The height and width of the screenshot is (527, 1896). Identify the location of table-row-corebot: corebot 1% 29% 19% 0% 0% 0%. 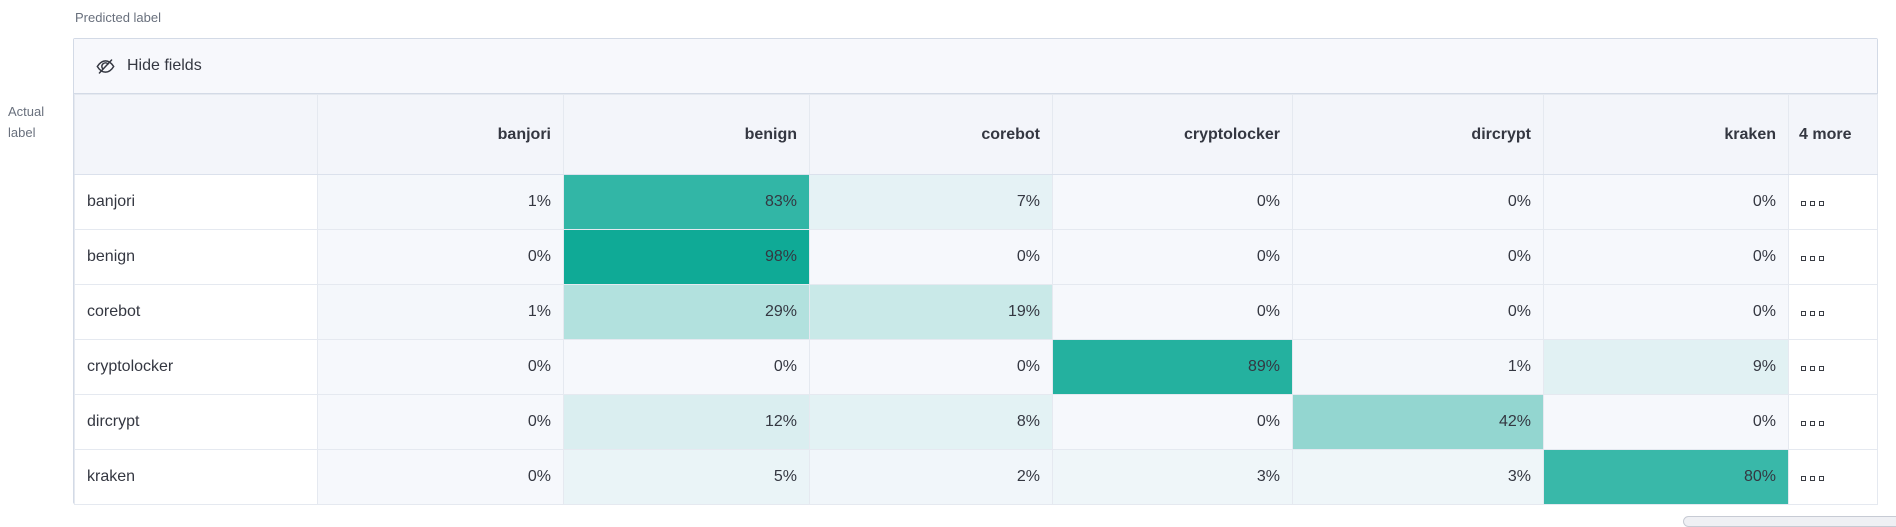
(976, 312).